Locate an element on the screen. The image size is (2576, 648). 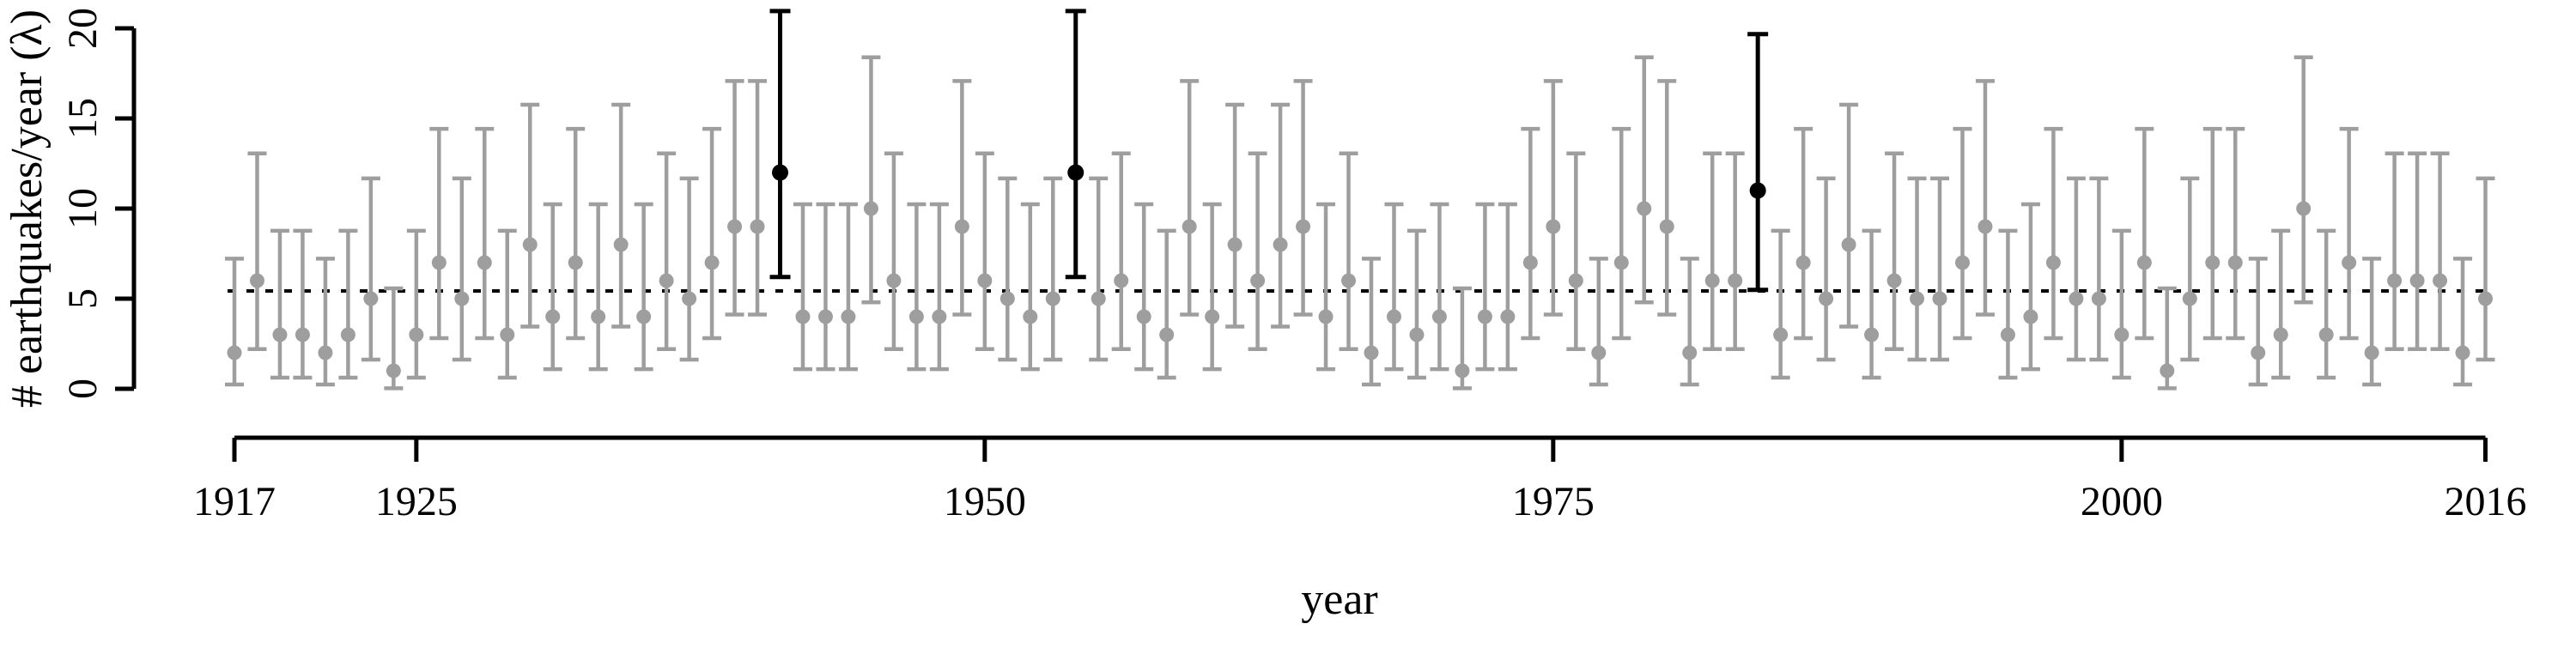
data-point-1967 is located at coordinates (1371, 352).